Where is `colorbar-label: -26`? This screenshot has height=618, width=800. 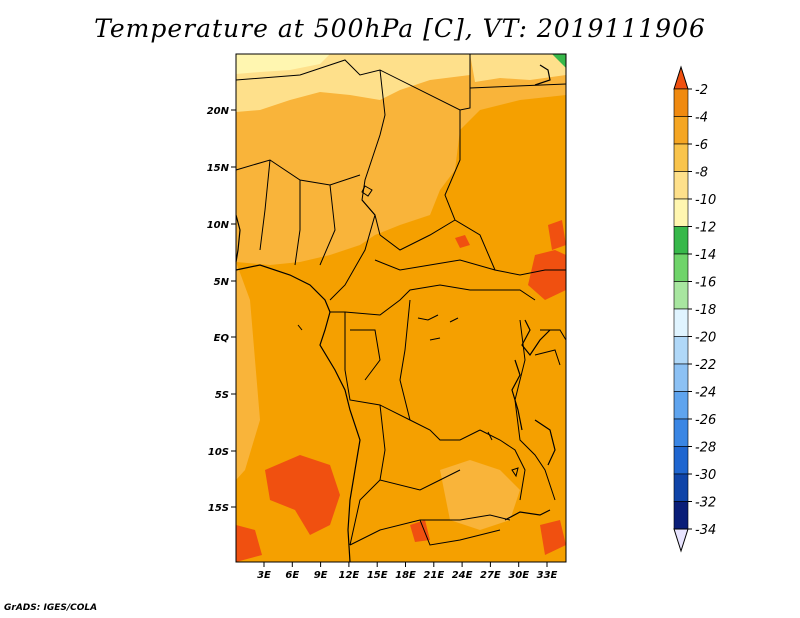 colorbar-label: -26 is located at coordinates (705, 420).